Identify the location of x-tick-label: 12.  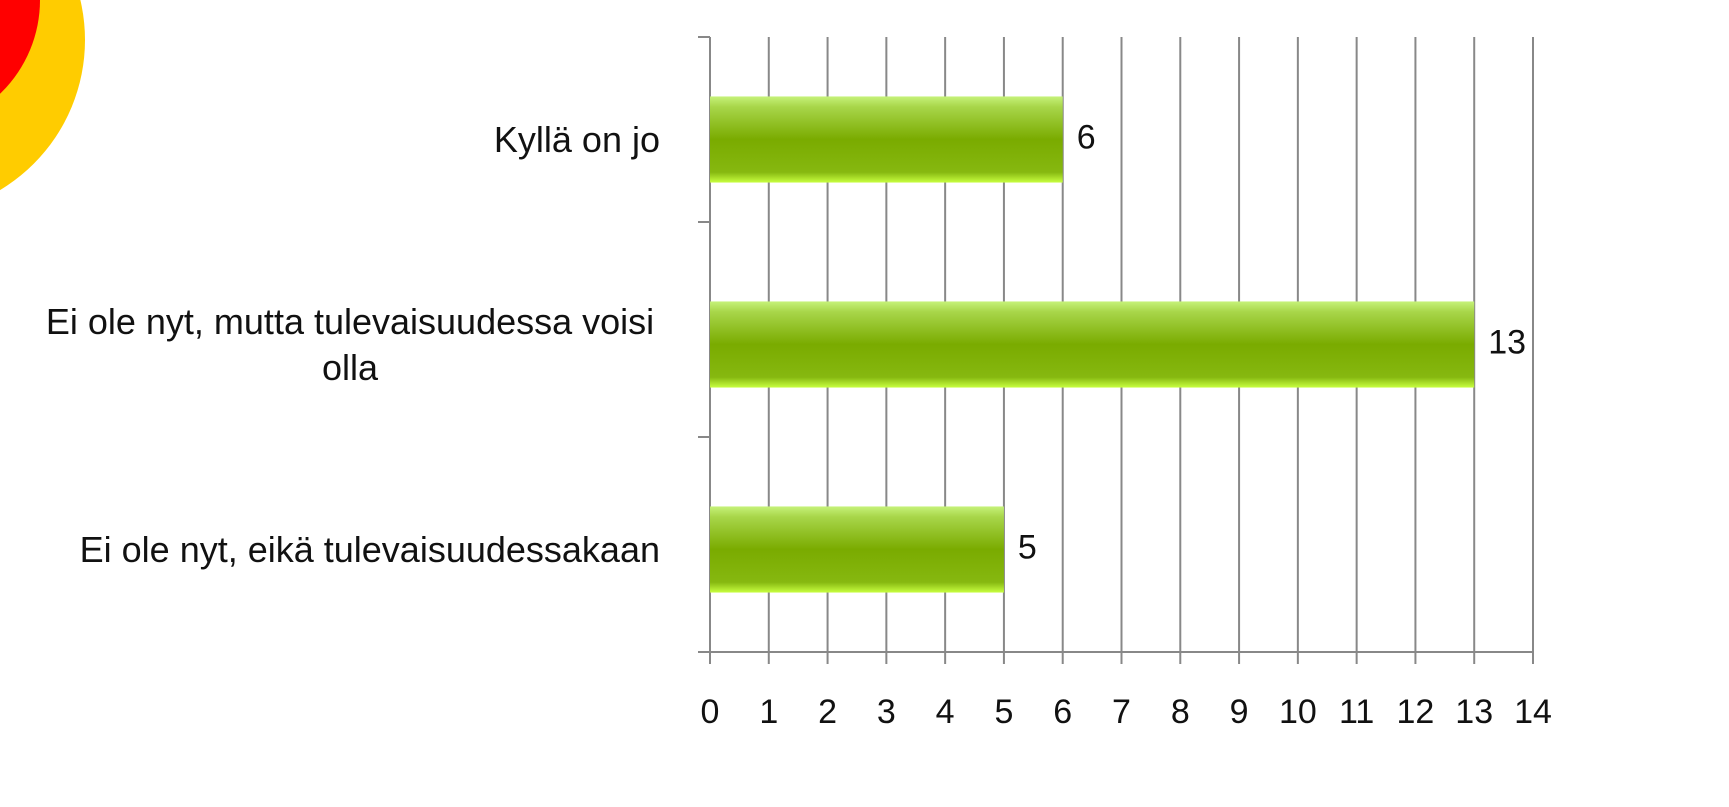
(1416, 712).